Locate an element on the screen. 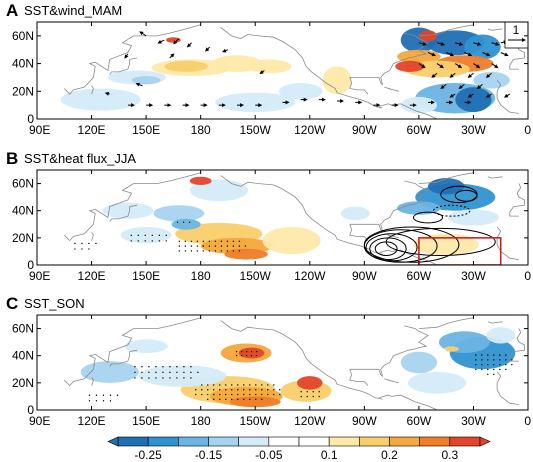 The image size is (533, 462). x-tick-label: 150E is located at coordinates (146, 130).